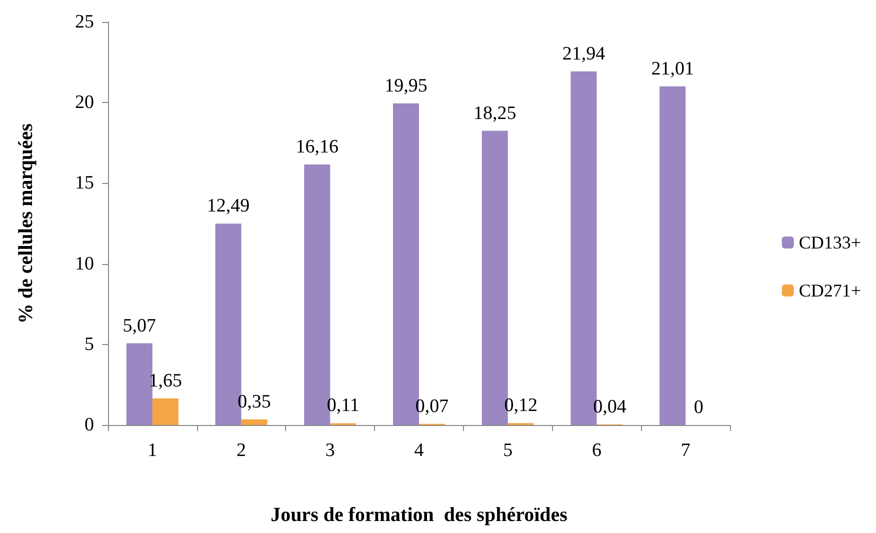 This screenshot has height=533, width=876. What do you see at coordinates (597, 450) in the screenshot?
I see `x-tick-label: 6` at bounding box center [597, 450].